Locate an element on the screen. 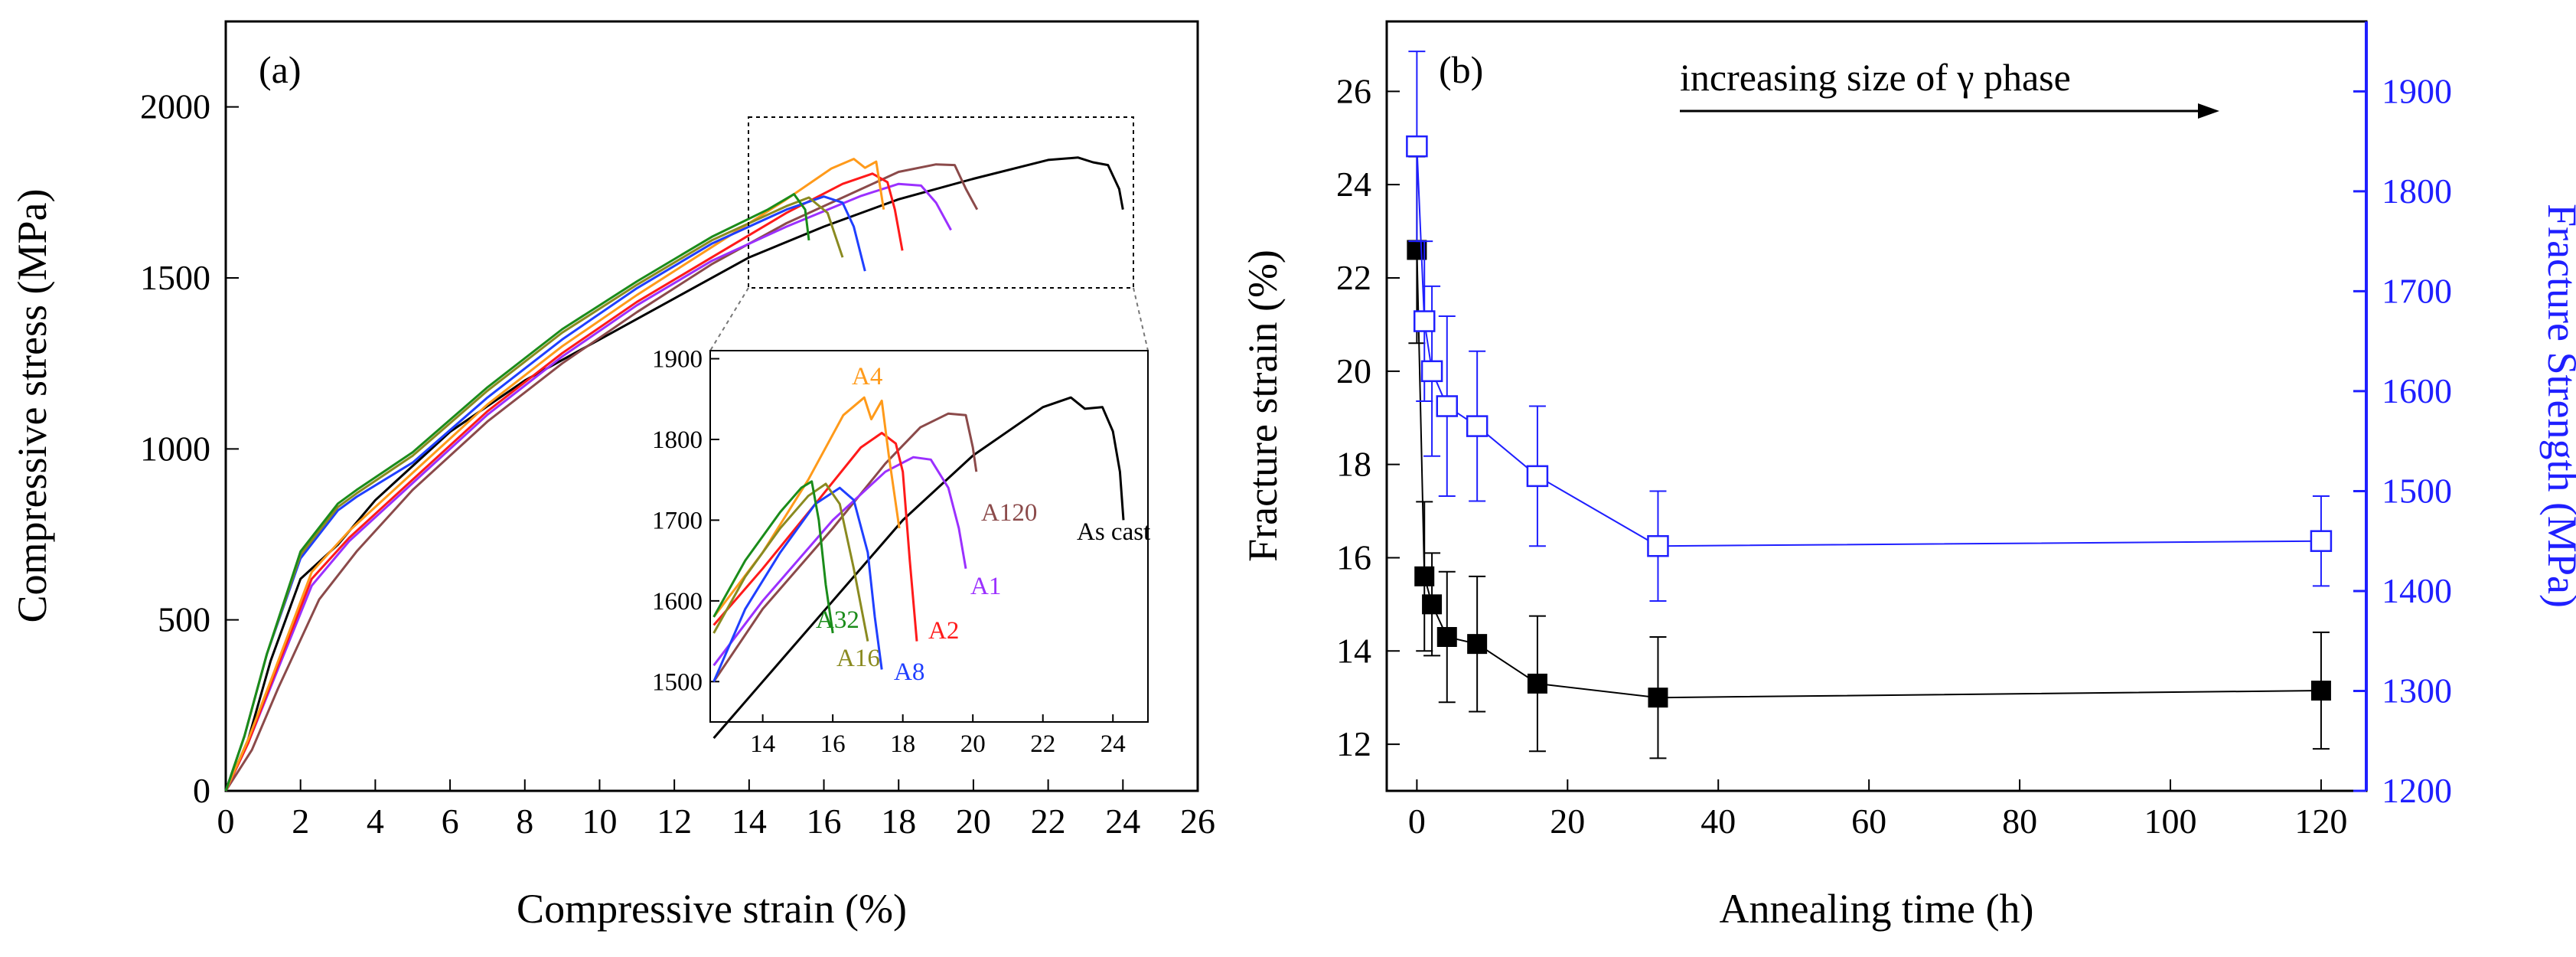 This screenshot has height=957, width=2576. inset-series-a120 is located at coordinates (845, 547).